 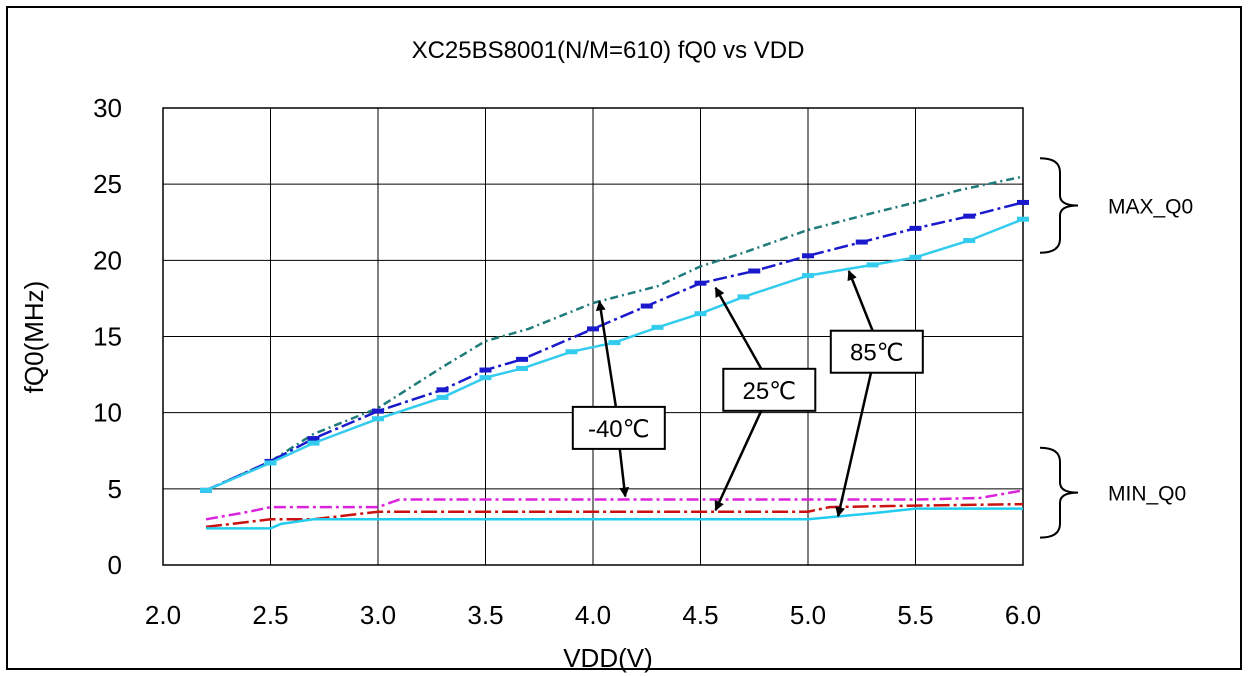 What do you see at coordinates (608, 658) in the screenshot?
I see `x-axis-label: VDD(V)` at bounding box center [608, 658].